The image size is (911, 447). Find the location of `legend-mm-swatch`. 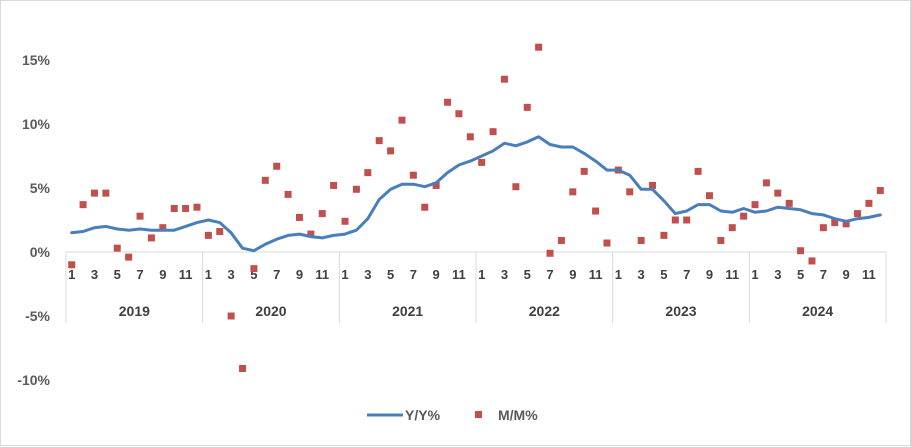

legend-mm-swatch is located at coordinates (478, 414).